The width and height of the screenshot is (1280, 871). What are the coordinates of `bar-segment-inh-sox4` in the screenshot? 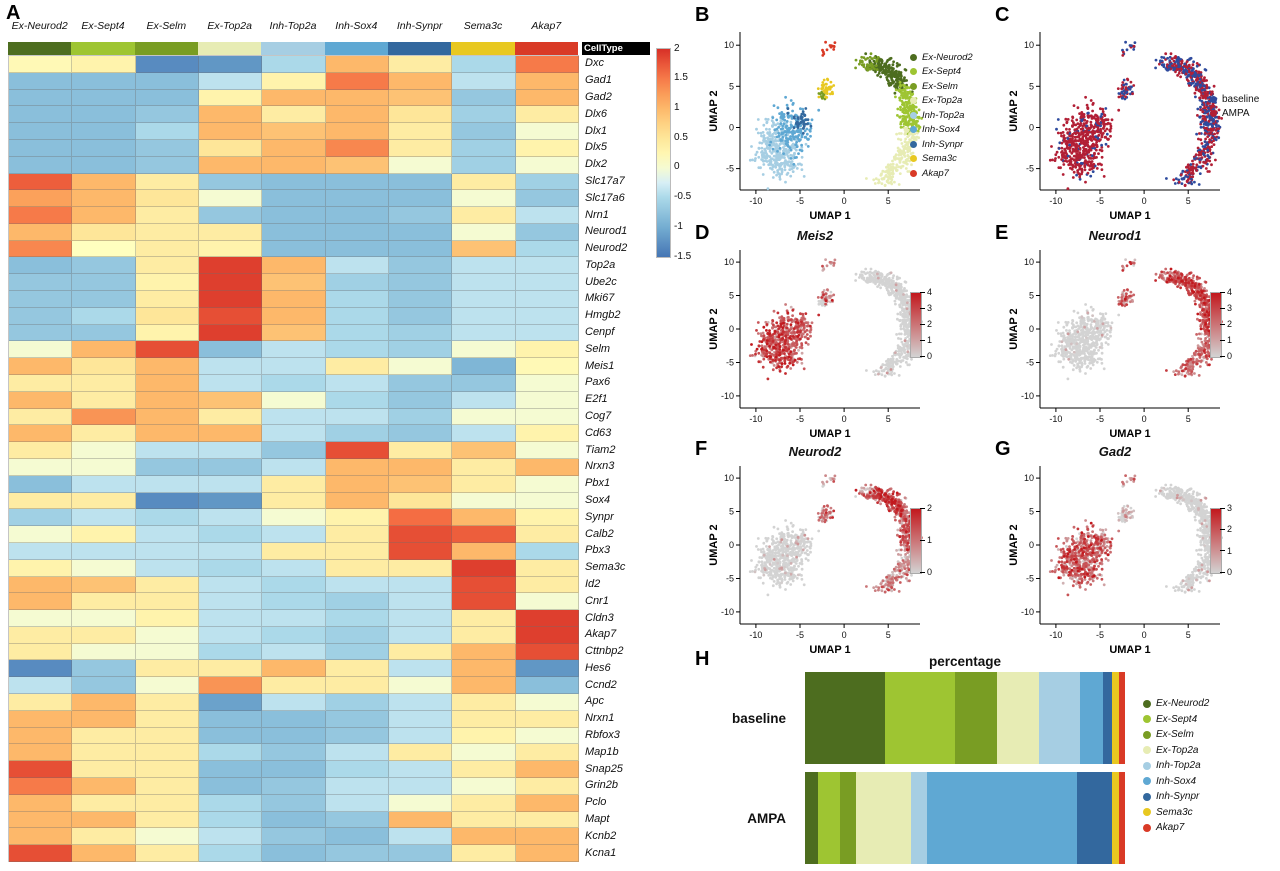 It's located at (1001, 818).